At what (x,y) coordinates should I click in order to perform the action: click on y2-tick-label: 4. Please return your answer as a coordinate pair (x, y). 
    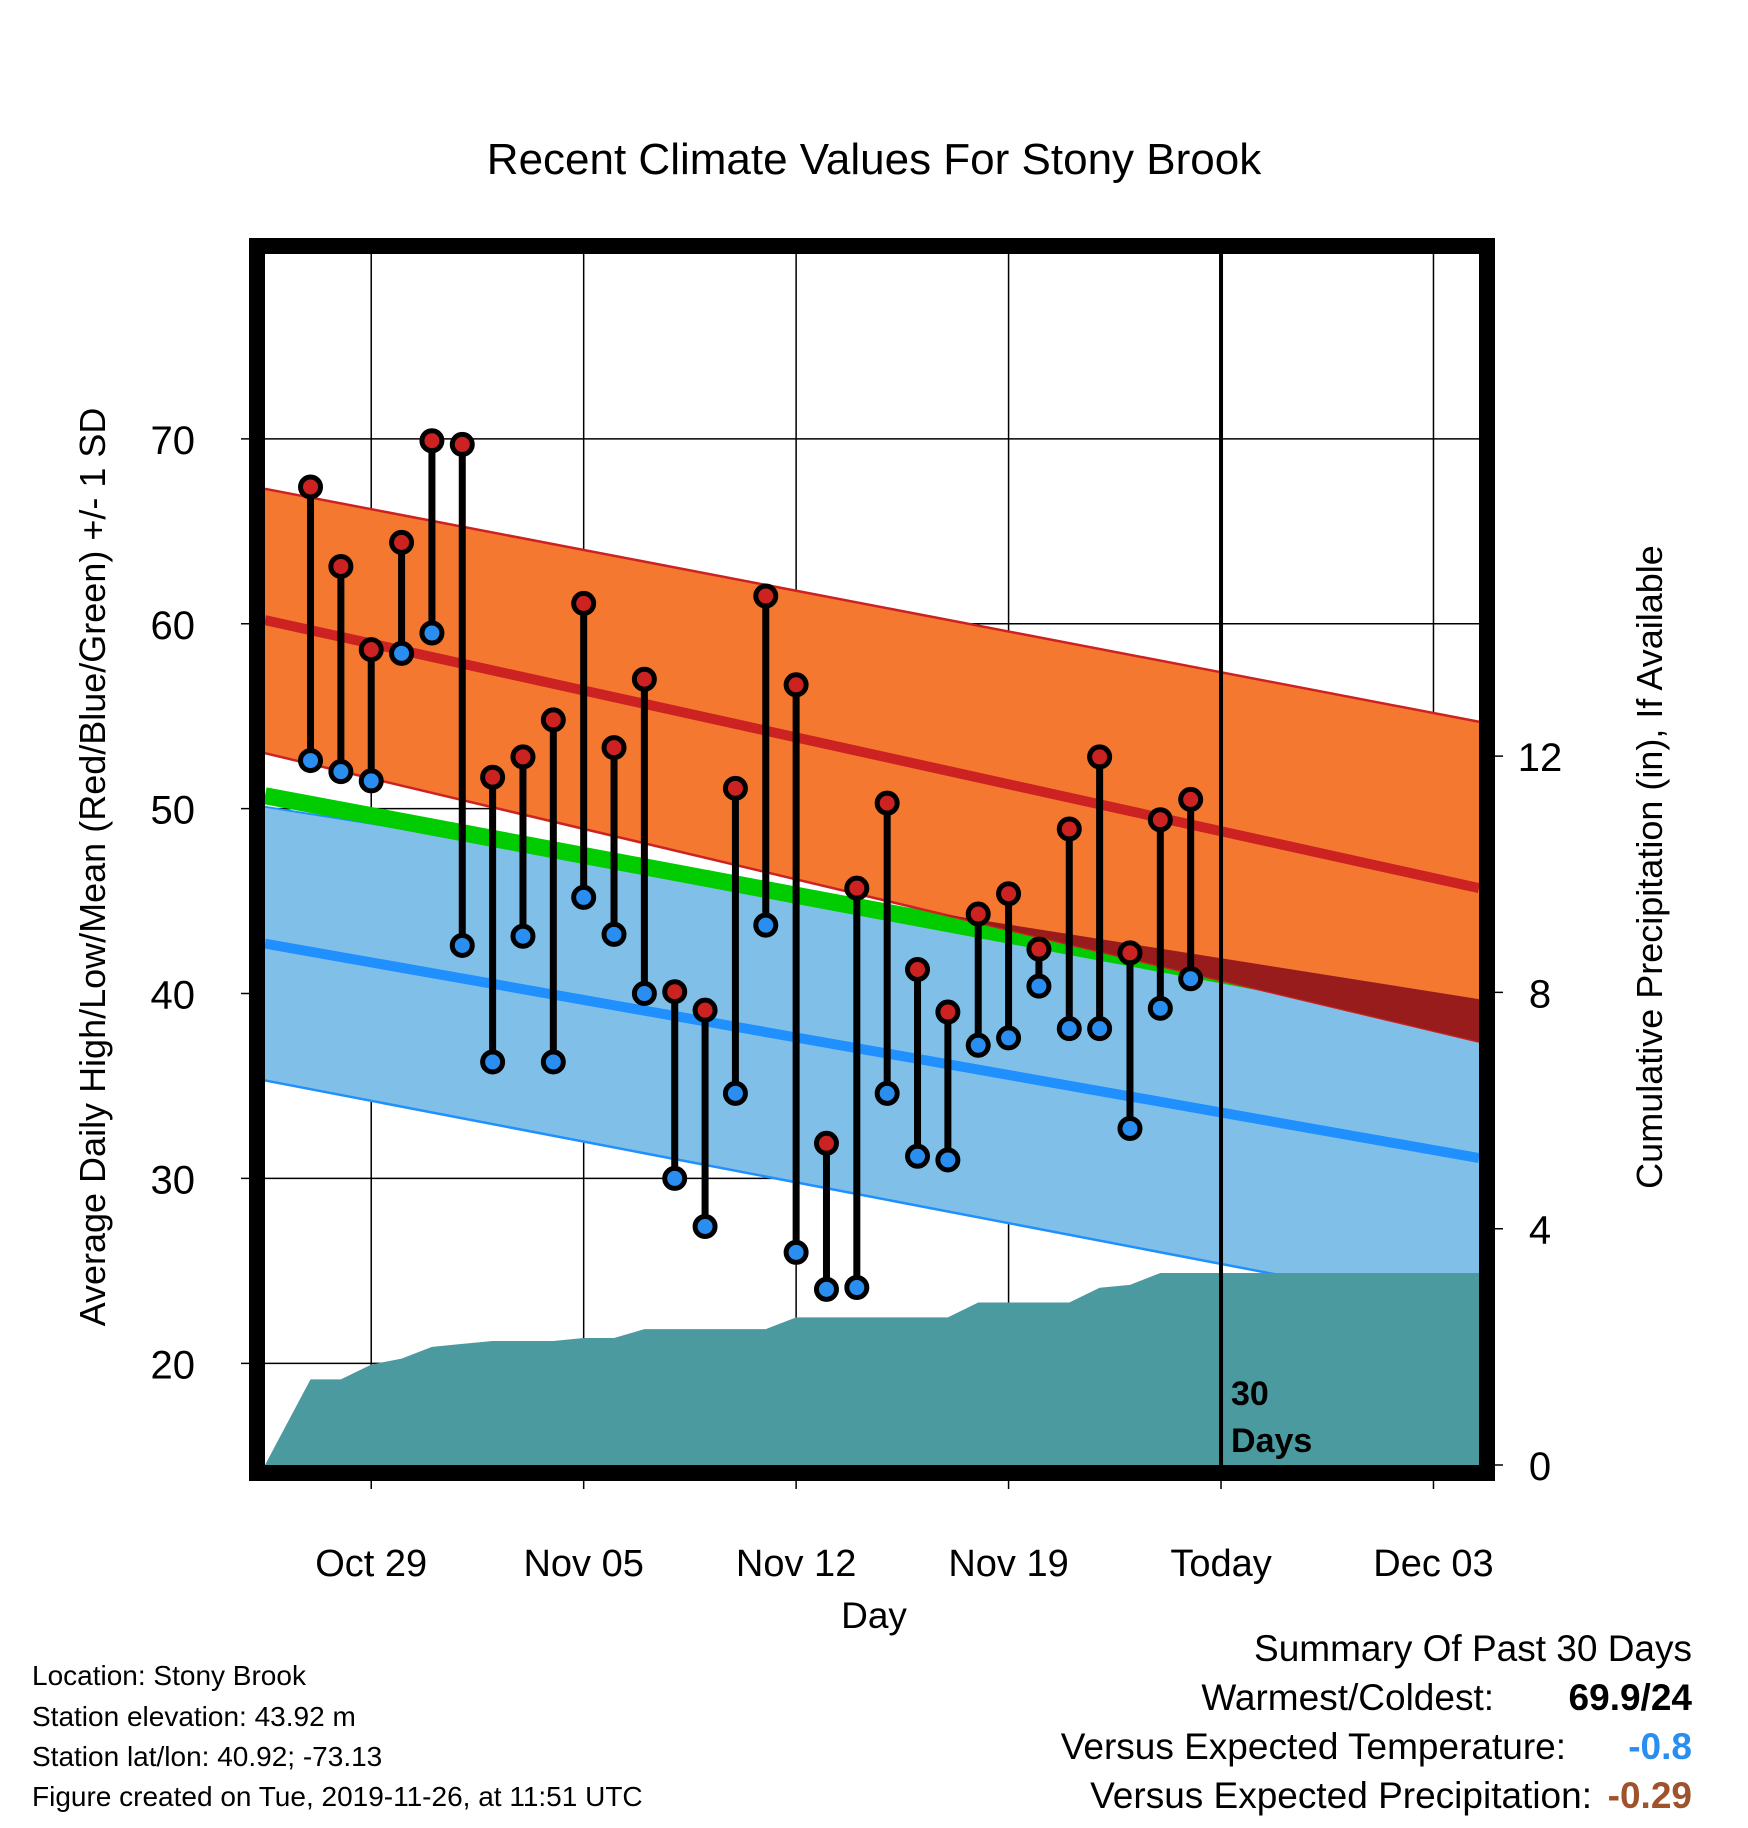
    Looking at the image, I should click on (1540, 1231).